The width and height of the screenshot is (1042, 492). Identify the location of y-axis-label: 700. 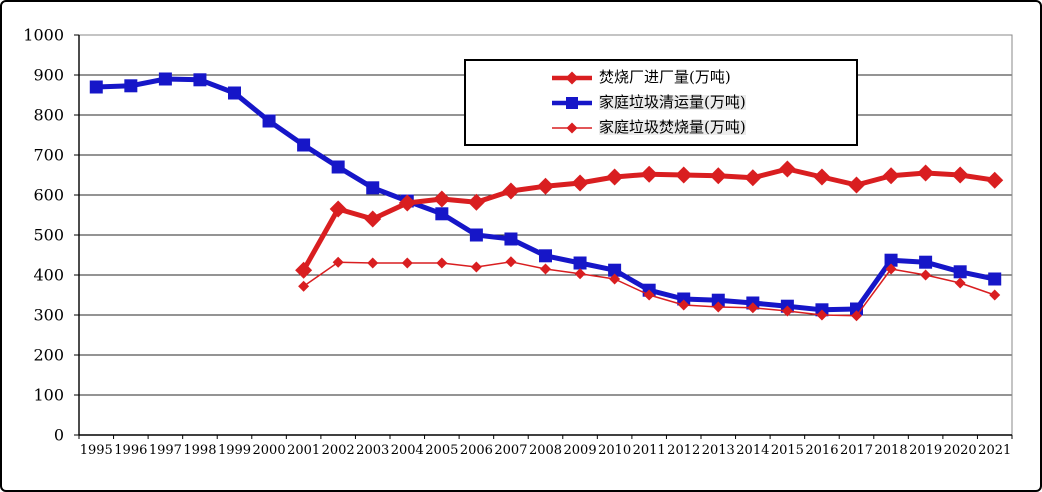
(48, 155).